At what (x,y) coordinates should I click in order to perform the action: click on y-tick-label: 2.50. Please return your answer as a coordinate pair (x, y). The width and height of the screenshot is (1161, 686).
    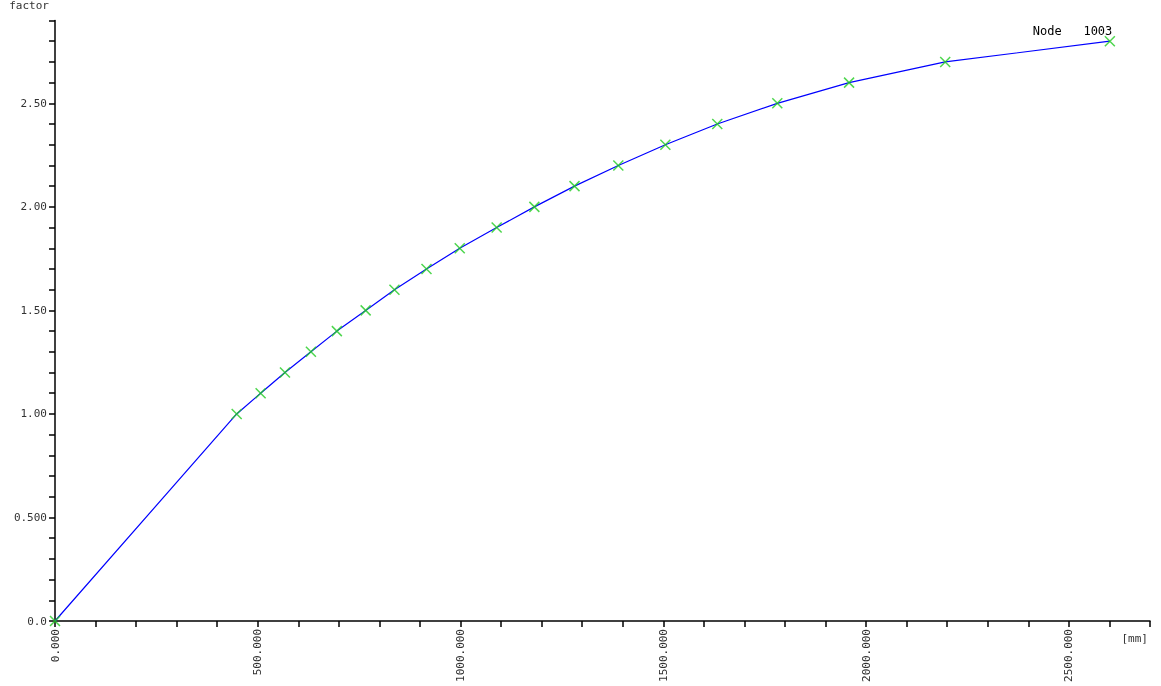
    Looking at the image, I should click on (33, 103).